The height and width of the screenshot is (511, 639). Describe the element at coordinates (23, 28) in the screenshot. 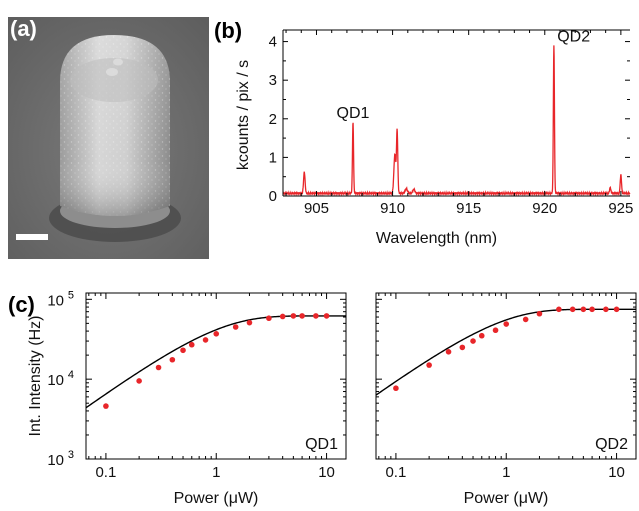

I see `panel-label-a: (a)` at that location.